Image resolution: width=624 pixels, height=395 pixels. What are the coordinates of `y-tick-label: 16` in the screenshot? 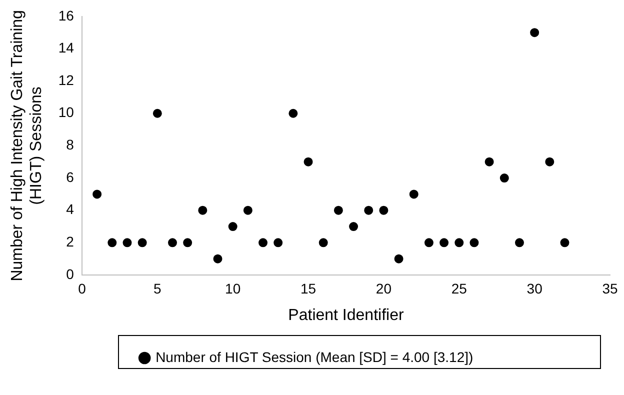 It's located at (66, 15).